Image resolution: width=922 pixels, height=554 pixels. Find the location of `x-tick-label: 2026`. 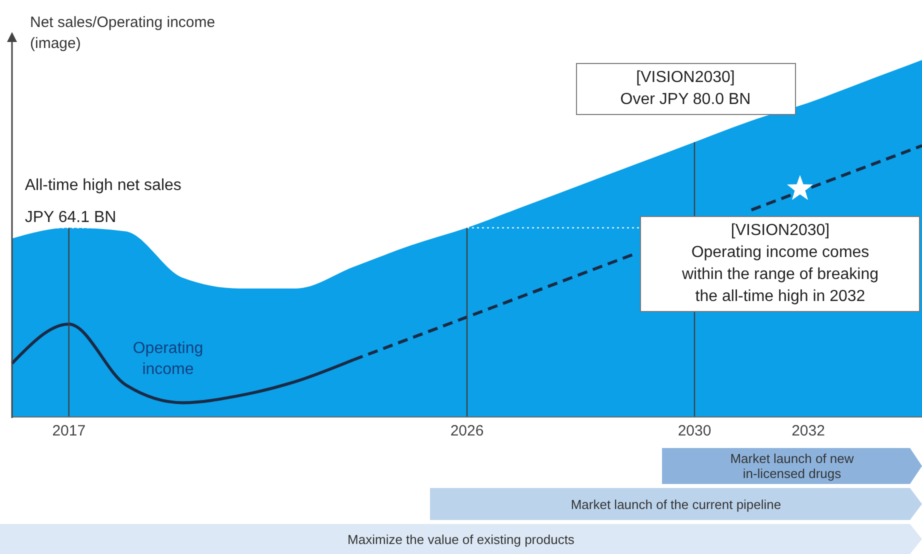

x-tick-label: 2026 is located at coordinates (467, 431).